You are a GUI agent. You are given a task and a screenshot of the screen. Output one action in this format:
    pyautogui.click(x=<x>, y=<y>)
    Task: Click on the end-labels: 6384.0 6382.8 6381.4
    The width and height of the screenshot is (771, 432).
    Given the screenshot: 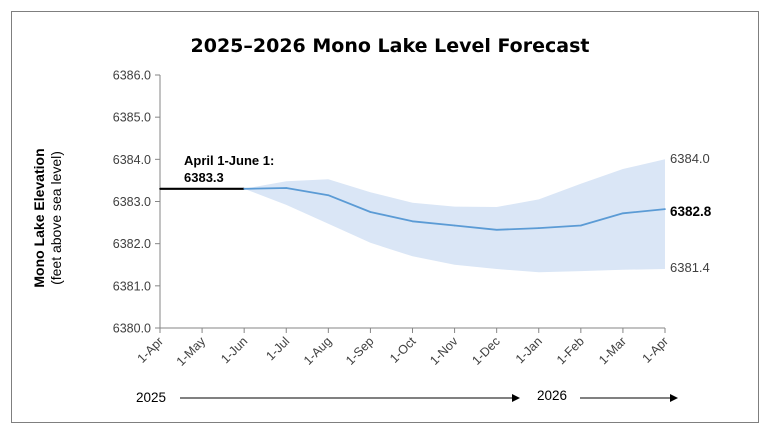 What is the action you would take?
    pyautogui.click(x=691, y=213)
    